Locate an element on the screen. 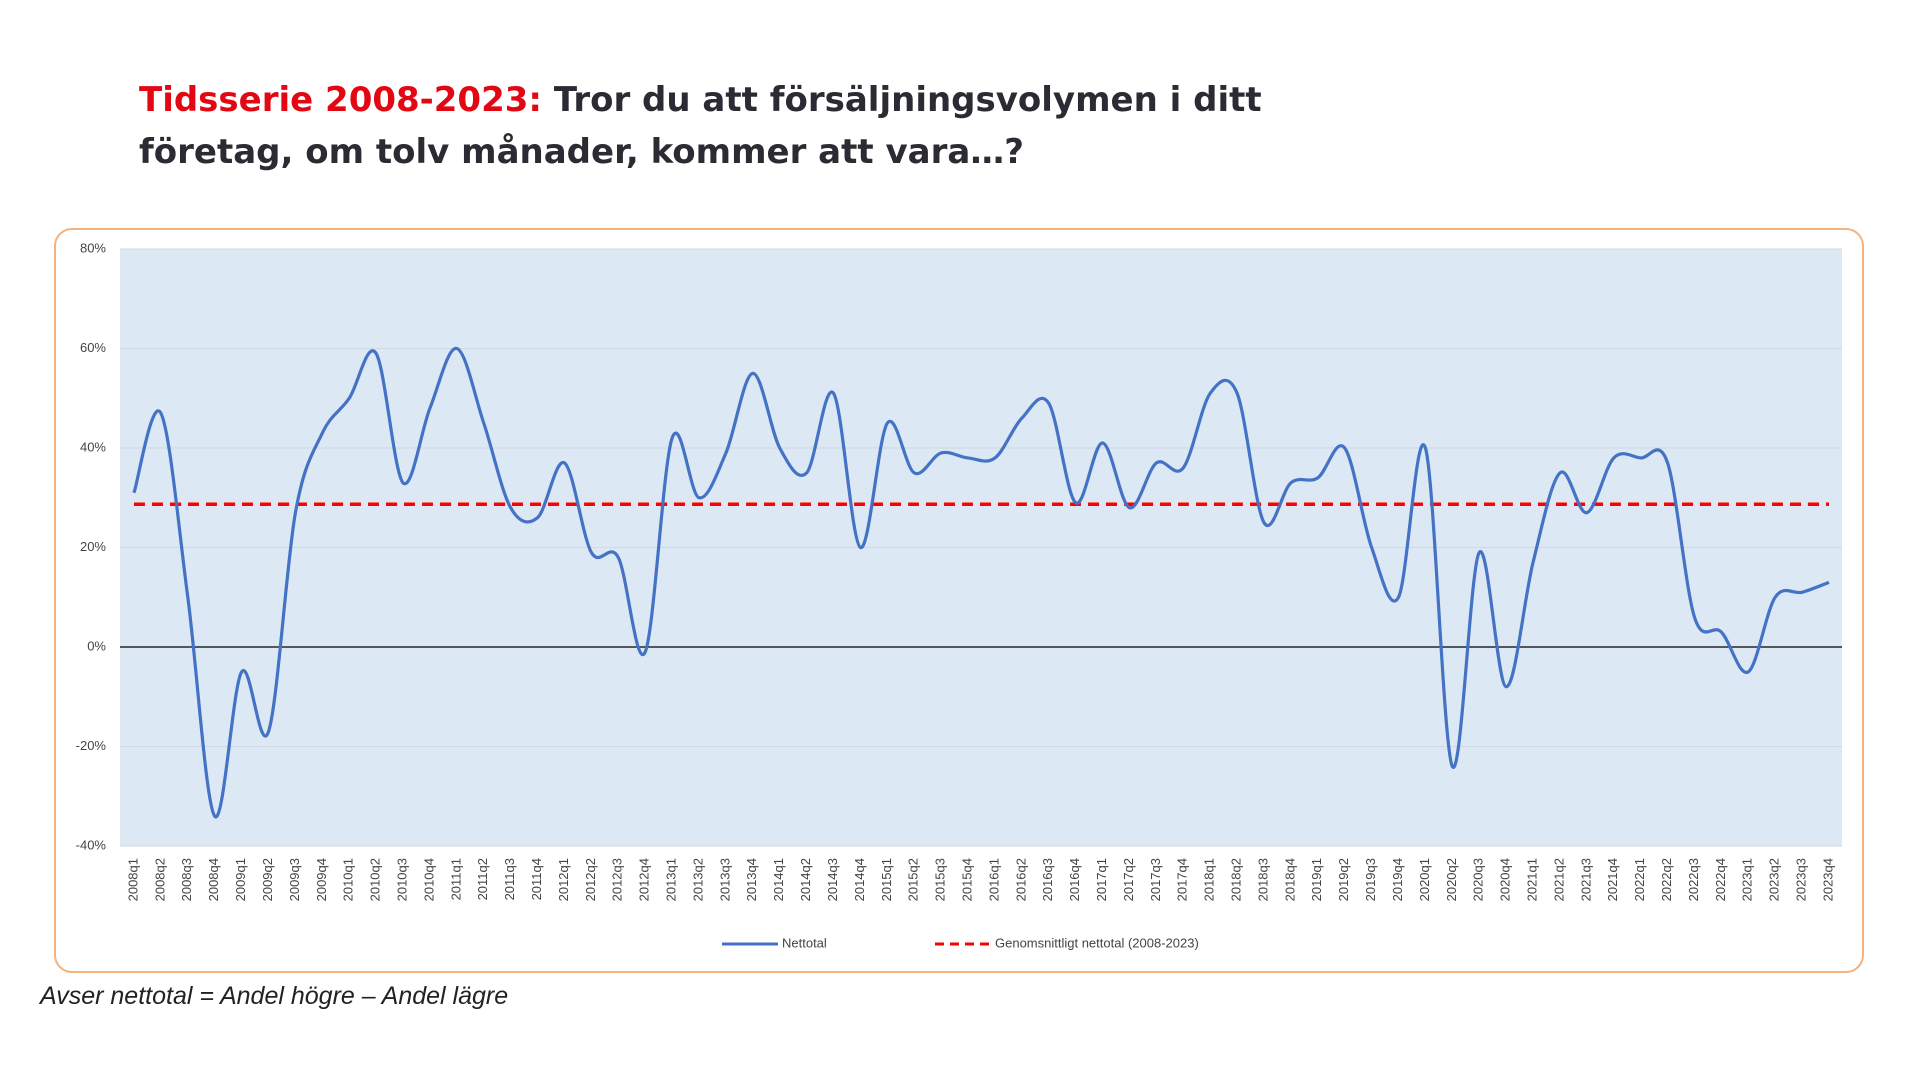 This screenshot has height=1079, width=1920. x-tick-label: 2010q3 is located at coordinates (401, 879).